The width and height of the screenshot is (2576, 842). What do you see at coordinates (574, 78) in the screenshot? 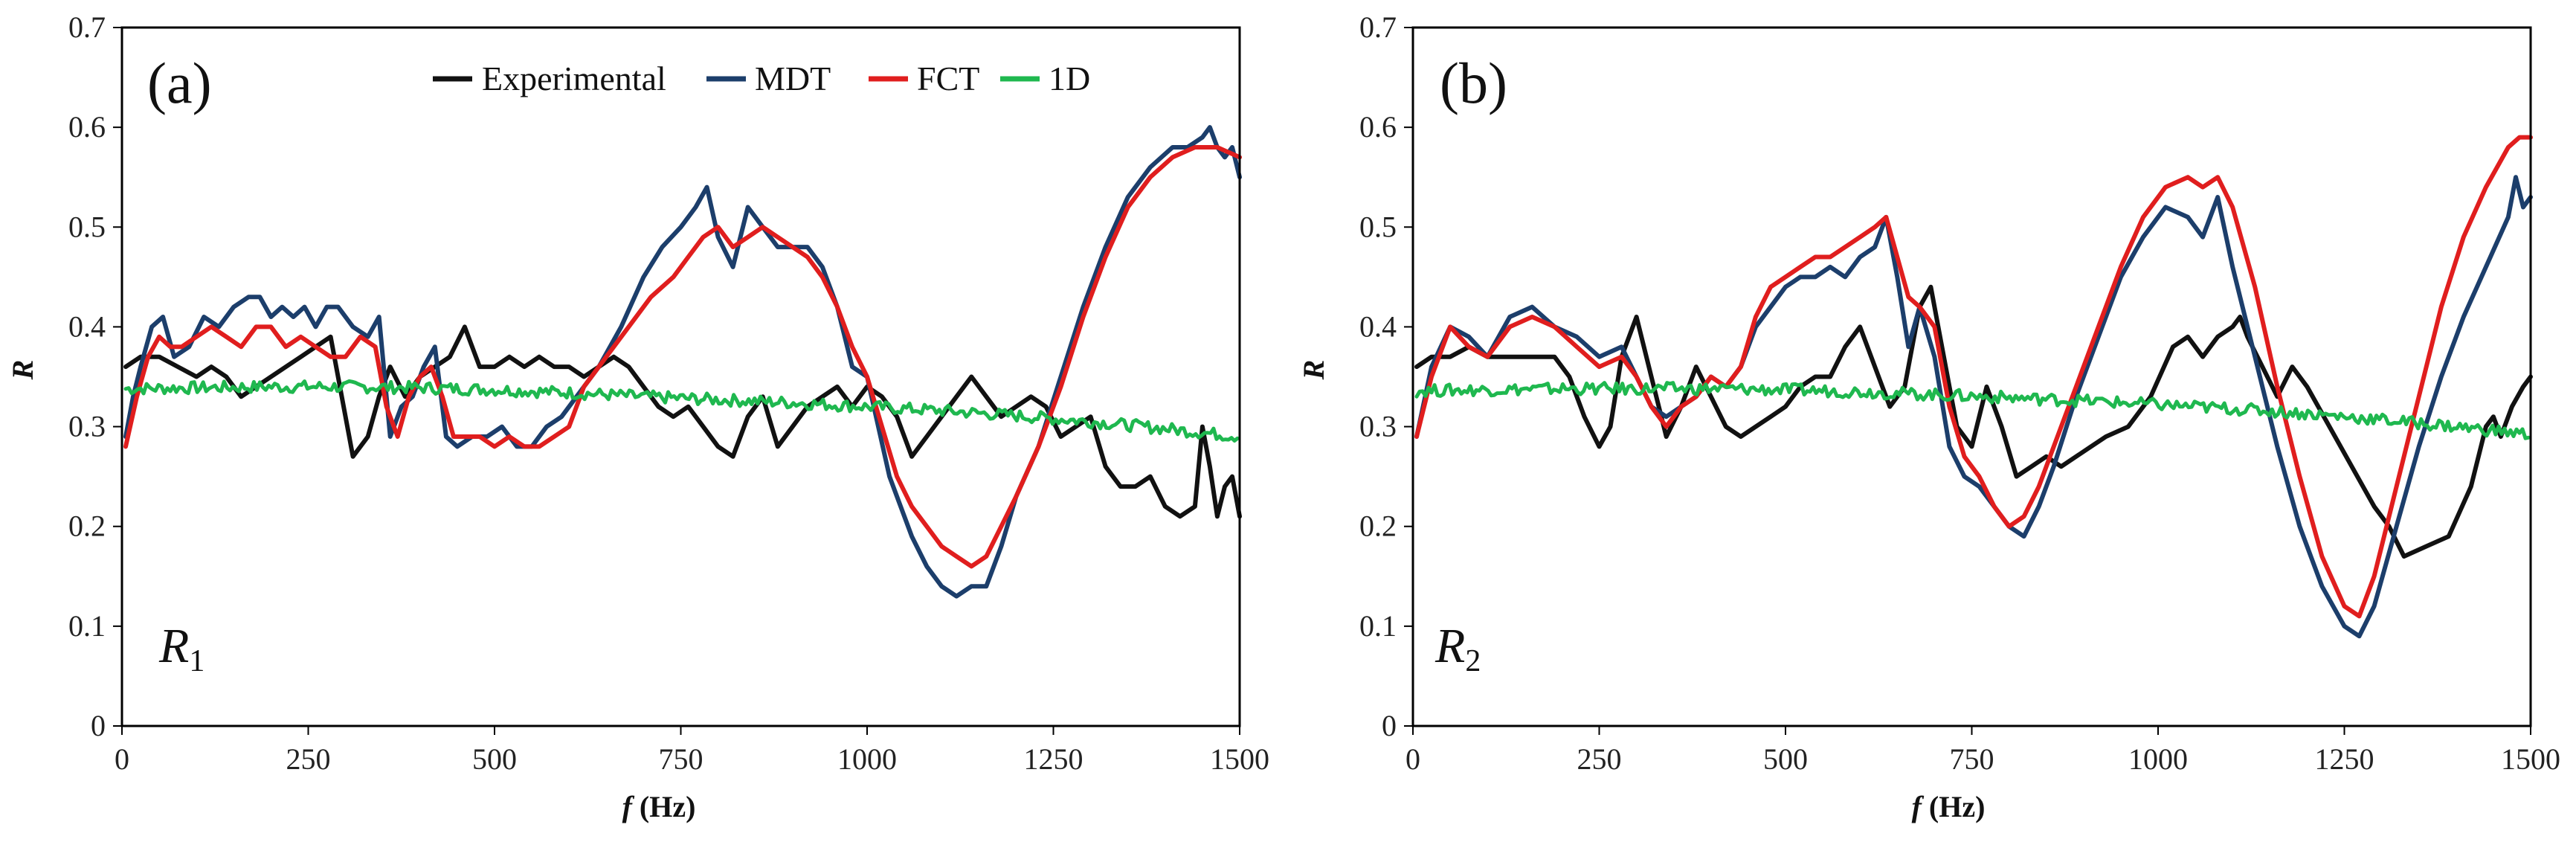
I see `legend-label-experimental: Experimental` at bounding box center [574, 78].